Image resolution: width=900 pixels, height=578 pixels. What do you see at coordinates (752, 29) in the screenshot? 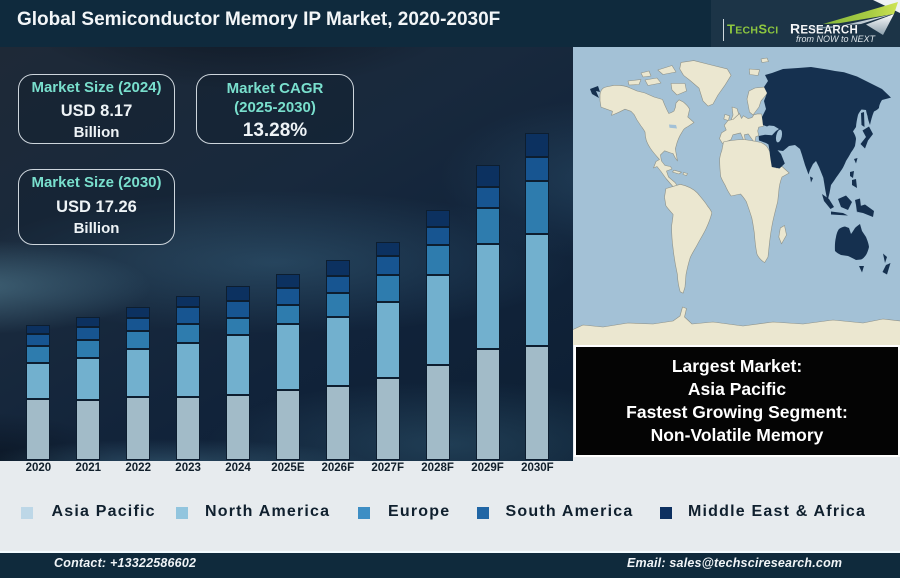
I see `svg-text: TECHSCI` at bounding box center [752, 29].